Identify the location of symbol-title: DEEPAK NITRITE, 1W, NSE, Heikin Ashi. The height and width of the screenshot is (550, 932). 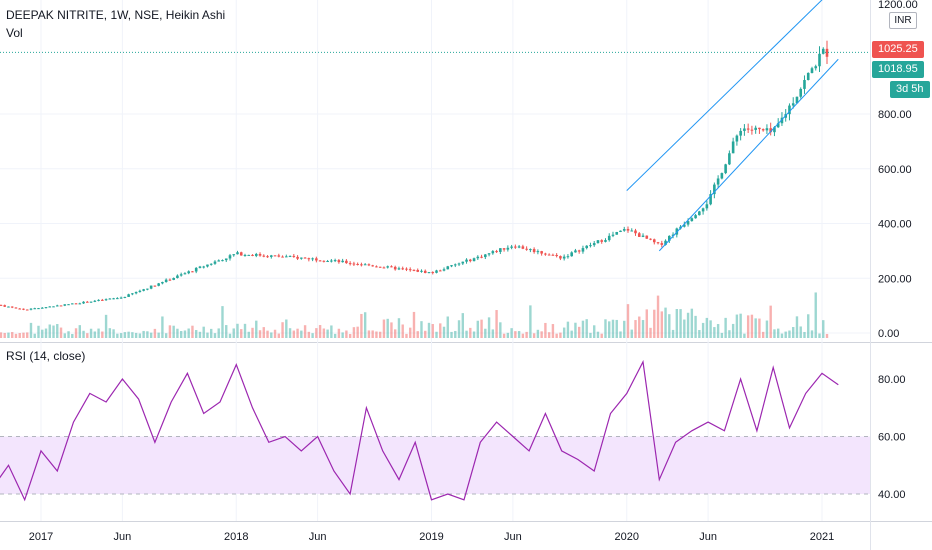
(116, 15).